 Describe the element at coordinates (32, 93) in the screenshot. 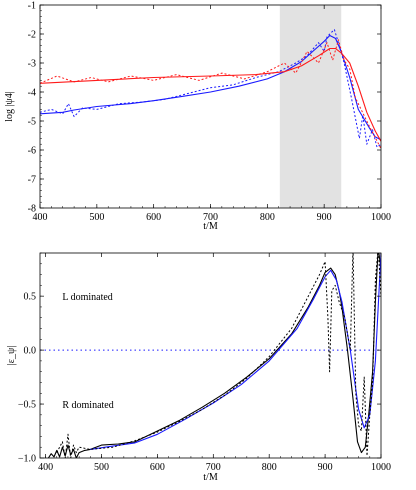

I see `y-tick-label: -4` at that location.